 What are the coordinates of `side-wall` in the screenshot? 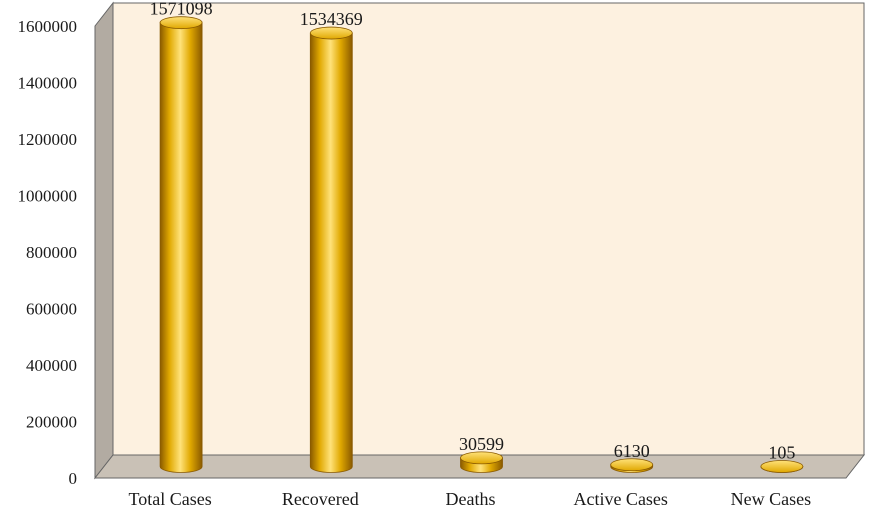 It's located at (104, 240).